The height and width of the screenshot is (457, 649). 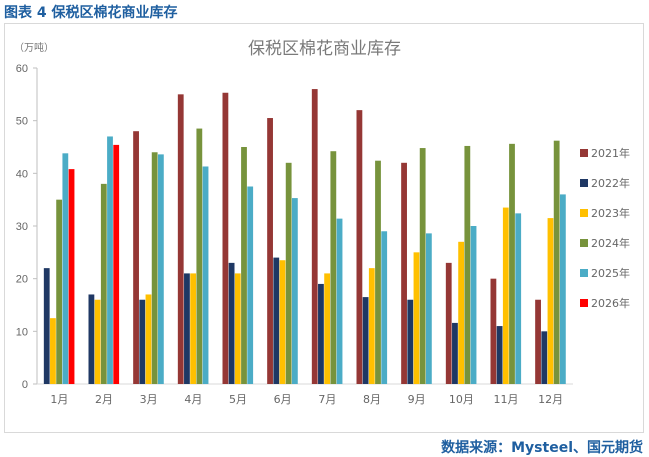 What do you see at coordinates (59, 399) in the screenshot?
I see `x-tick-label: 1月` at bounding box center [59, 399].